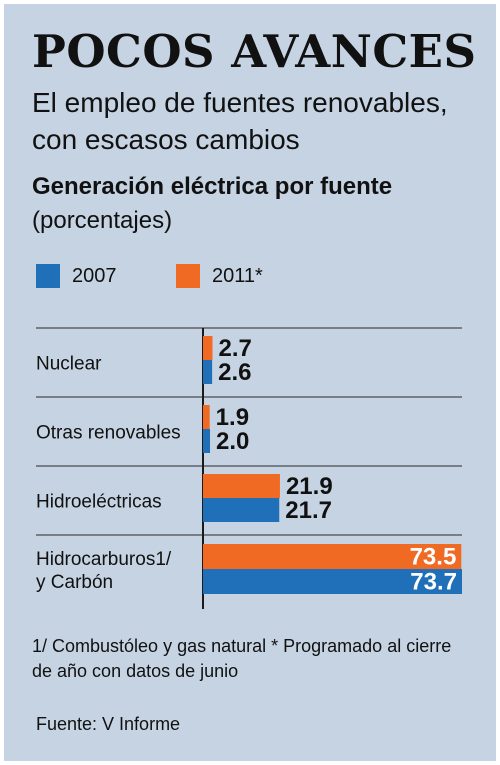 The width and height of the screenshot is (500, 765). Describe the element at coordinates (433, 582) in the screenshot. I see `value-label-2007-hidrocarburos1-y-carbon: 73.7` at that location.